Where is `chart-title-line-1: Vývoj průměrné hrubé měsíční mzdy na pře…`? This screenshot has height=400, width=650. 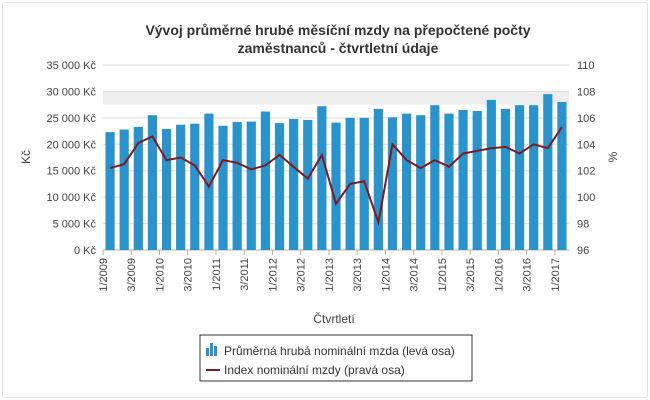 chart-title-line-1: Vývoj průměrné hrubé měsíční mzdy na pře… is located at coordinates (337, 30).